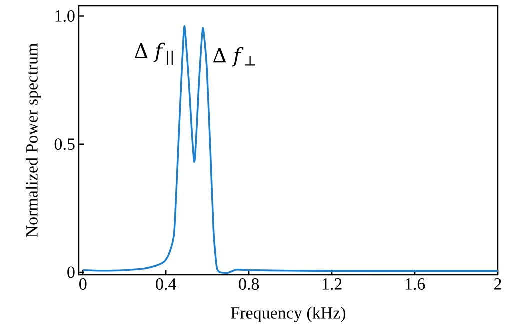 The width and height of the screenshot is (505, 334). I want to click on x-tick-label: 0.4, so click(166, 284).